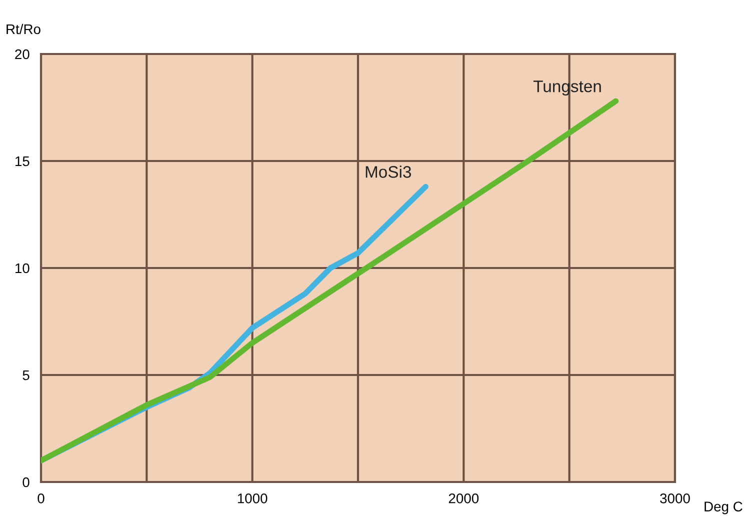 The image size is (751, 518). I want to click on y-tick-label: 15, so click(23, 161).